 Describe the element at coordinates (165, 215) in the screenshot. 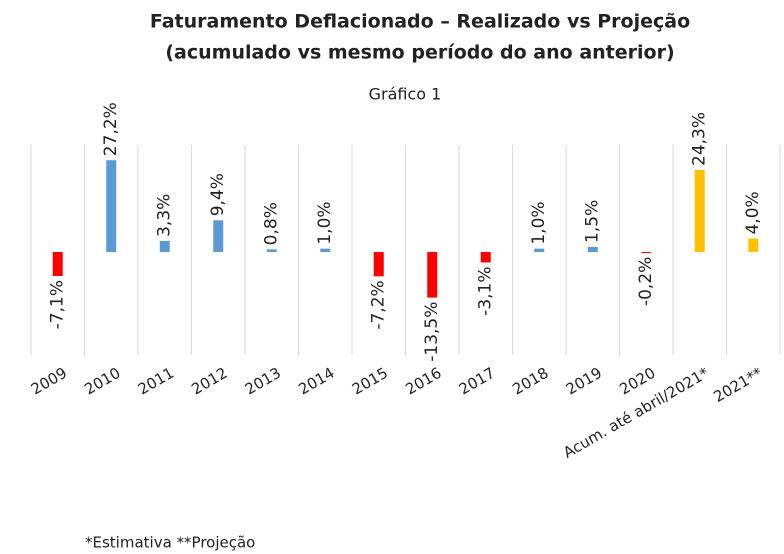

I see `value-label: 3,3%` at that location.